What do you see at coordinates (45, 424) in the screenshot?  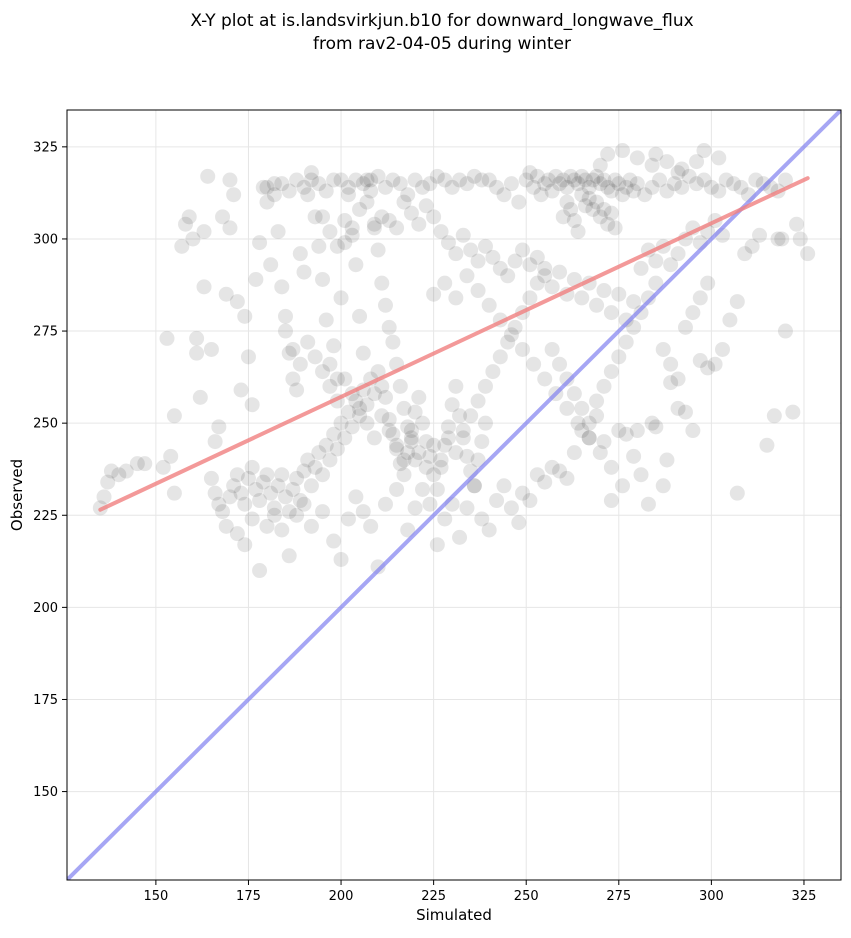 I see `y-tick-label: 250` at bounding box center [45, 424].